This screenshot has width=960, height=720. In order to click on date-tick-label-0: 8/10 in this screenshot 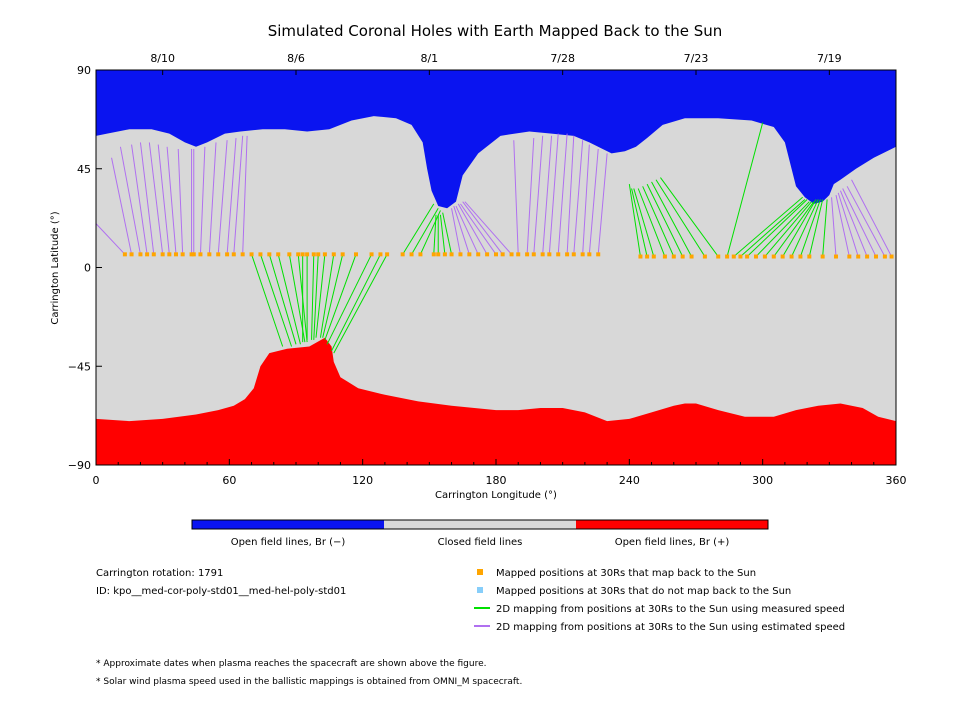, I will do `click(162, 58)`.